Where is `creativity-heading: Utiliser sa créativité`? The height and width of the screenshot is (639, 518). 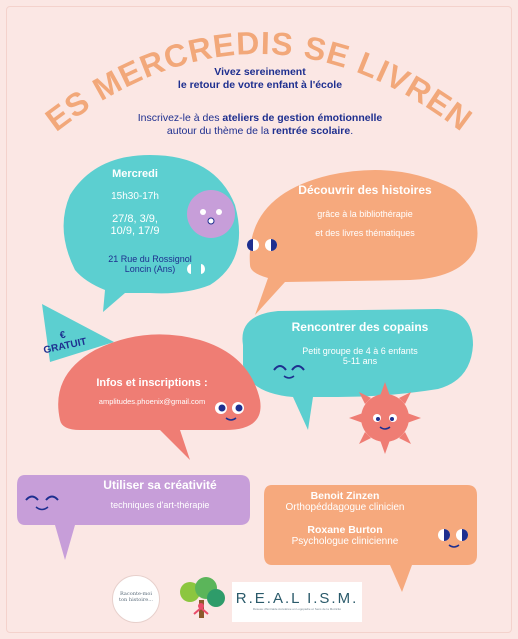 creativity-heading: Utiliser sa créativité is located at coordinates (160, 485).